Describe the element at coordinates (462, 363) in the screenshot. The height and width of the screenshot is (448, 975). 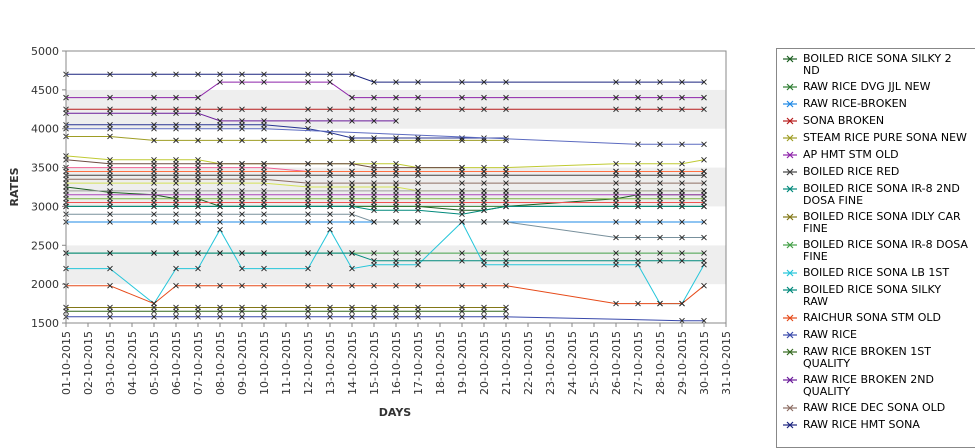
I see `x-tick-label: 19-10-2015` at that location.